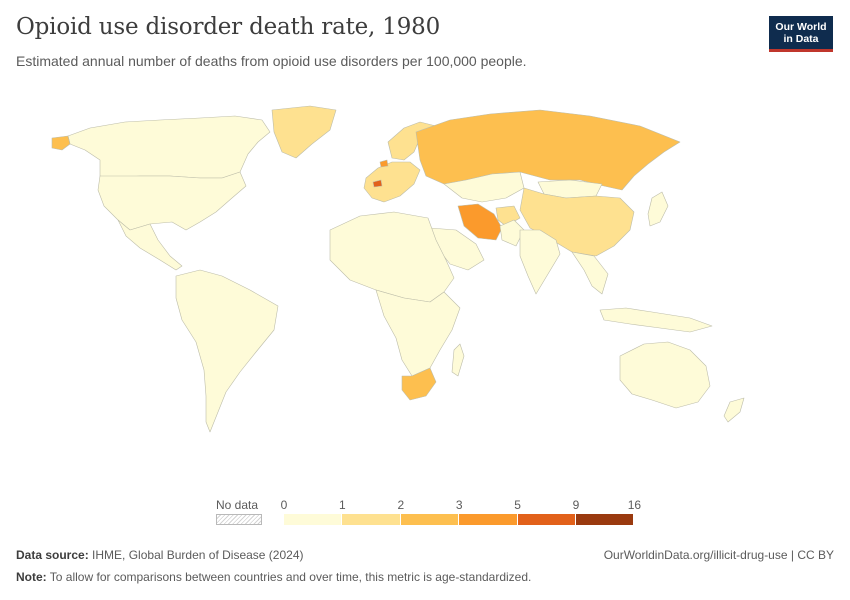 The width and height of the screenshot is (850, 600). I want to click on region-indonesia, so click(656, 320).